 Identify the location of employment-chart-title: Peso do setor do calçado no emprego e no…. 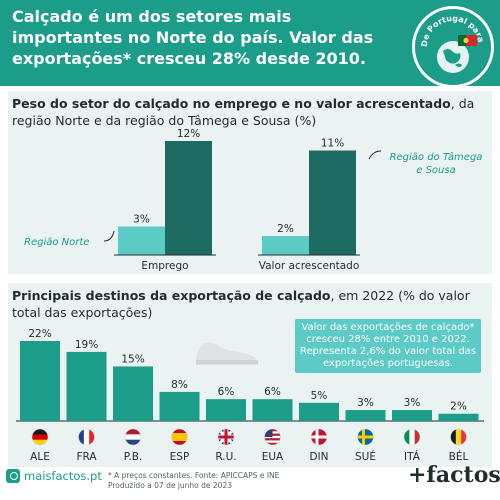
(243, 112).